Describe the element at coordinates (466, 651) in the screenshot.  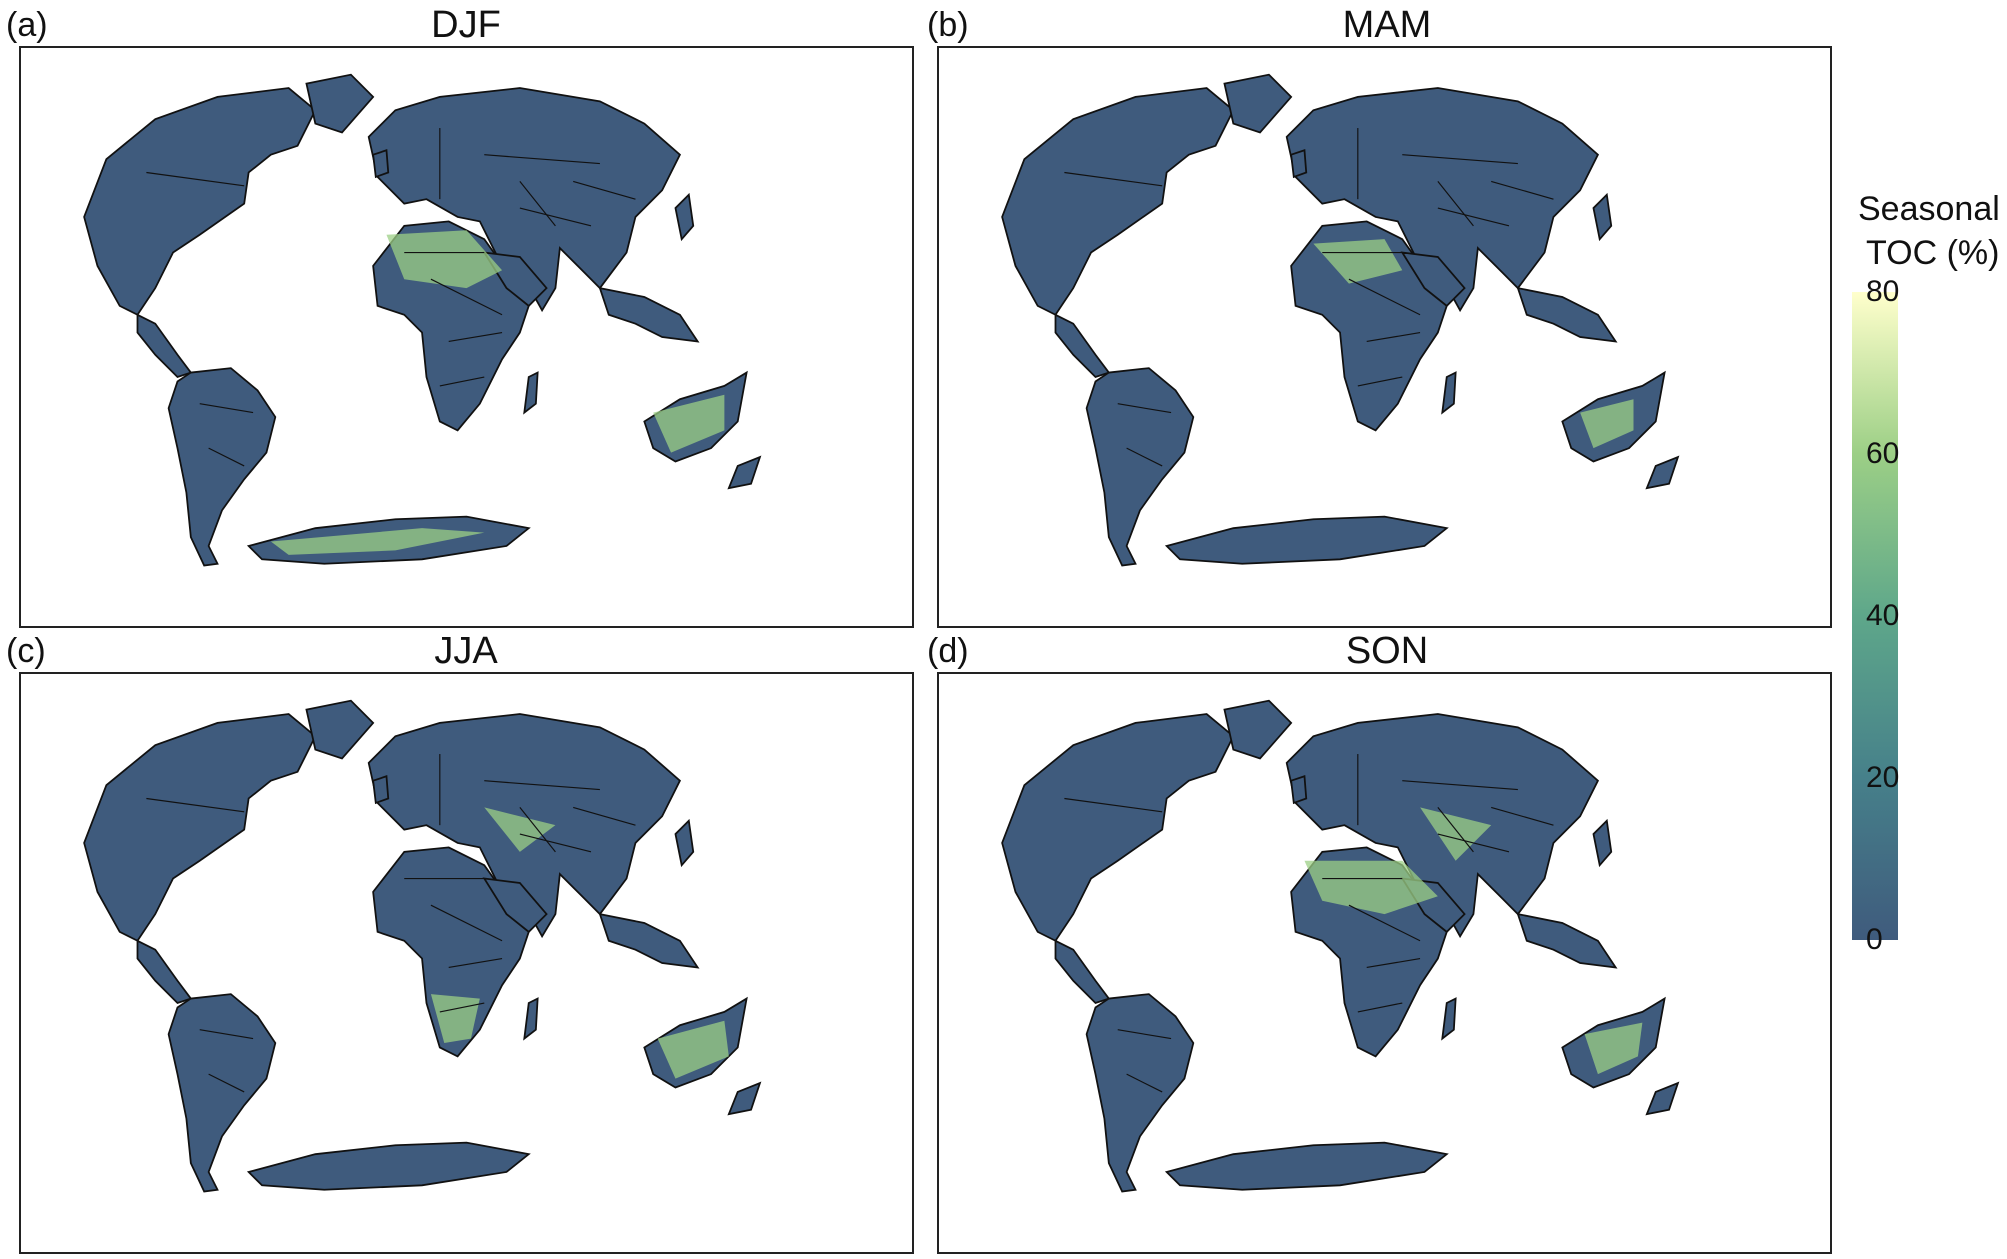
I see `panel-c-title: JJA` at that location.